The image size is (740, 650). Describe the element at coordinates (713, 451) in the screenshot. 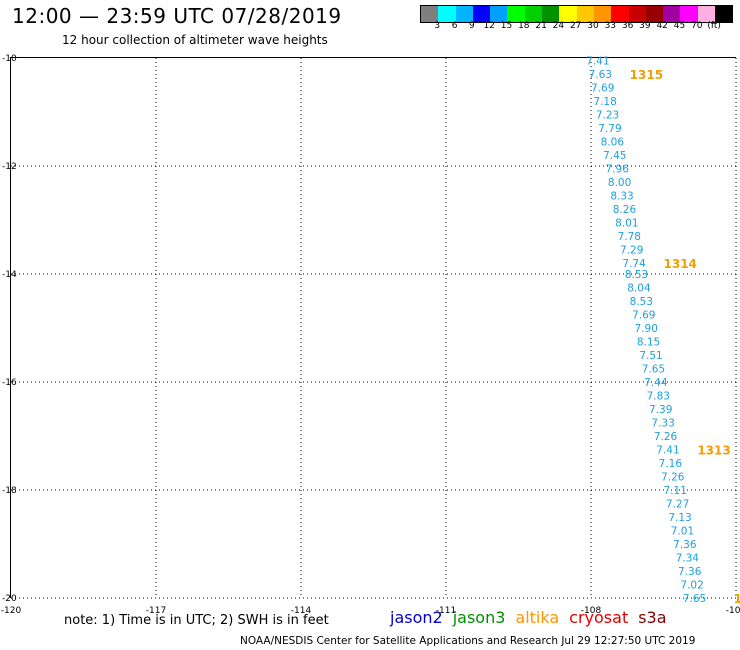

I see `pass-time-label: 1313` at that location.